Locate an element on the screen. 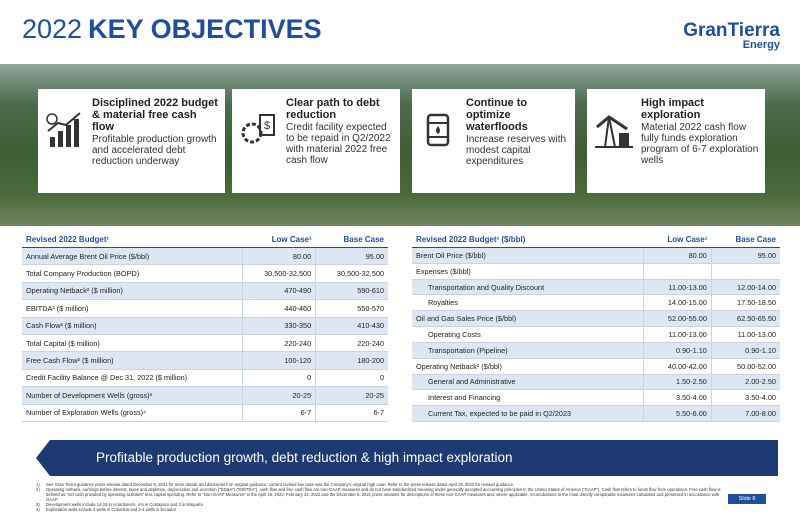 The image size is (800, 518). title: 2022 KEY OBJECTIVES is located at coordinates (172, 29).